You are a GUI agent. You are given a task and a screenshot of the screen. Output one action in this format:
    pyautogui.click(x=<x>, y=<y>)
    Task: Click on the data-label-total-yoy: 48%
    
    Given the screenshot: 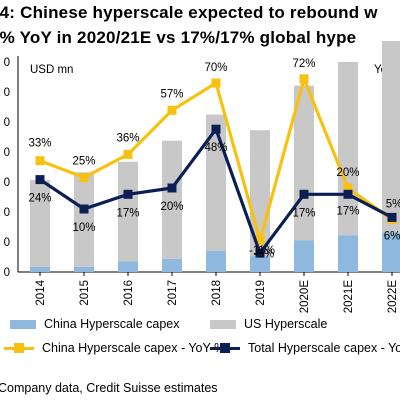 What is the action you would take?
    pyautogui.click(x=215, y=148)
    